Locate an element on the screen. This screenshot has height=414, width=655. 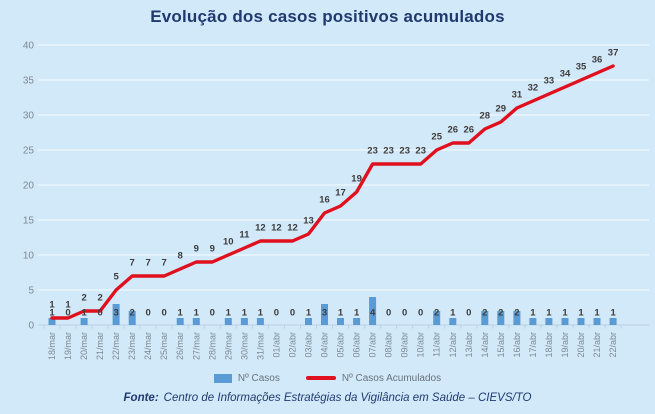
x-axis-date-label: 31/mar is located at coordinates (260, 346).